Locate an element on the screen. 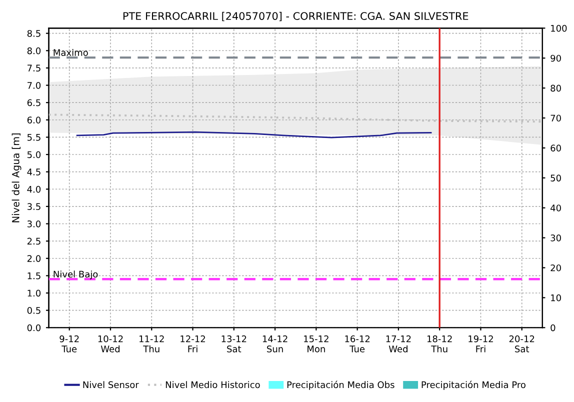 This screenshot has height=402, width=574. x-tick-label: 11-12 Thu is located at coordinates (152, 343).